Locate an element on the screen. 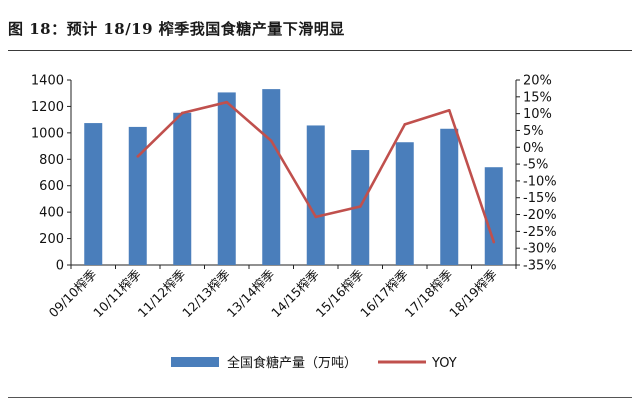 Image resolution: width=640 pixels, height=407 pixels. right-axis-tick-label: -20% is located at coordinates (540, 215).